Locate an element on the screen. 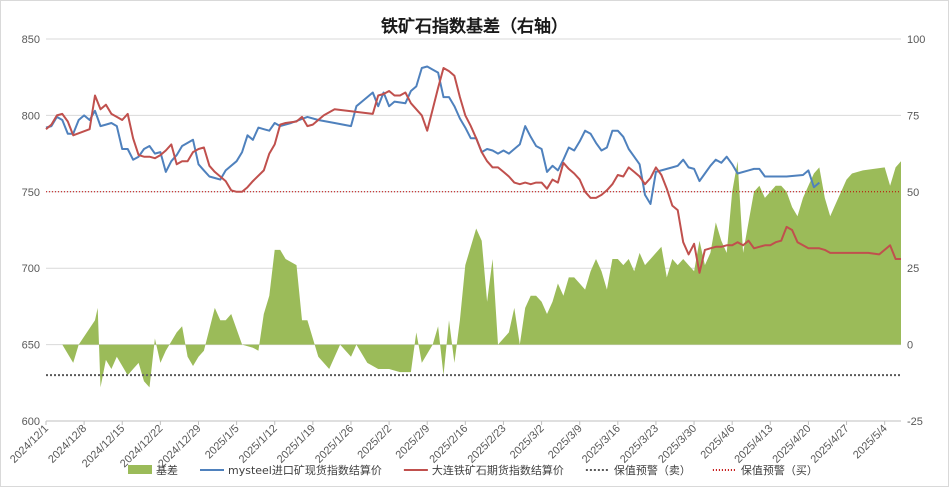 The image size is (949, 487). right-tick-label: 0 is located at coordinates (910, 346).